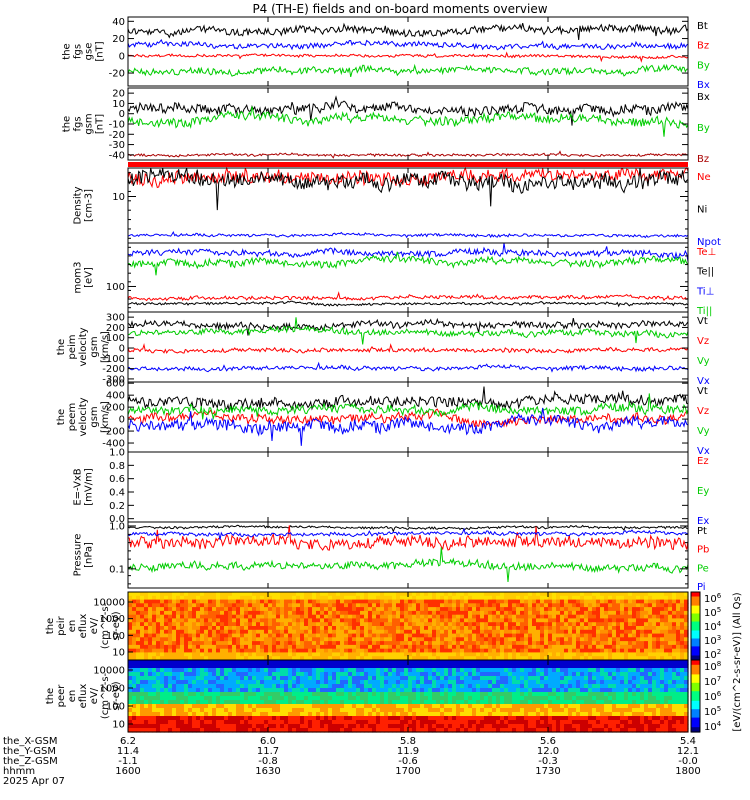 This screenshot has height=800, width=750. What do you see at coordinates (705, 272) in the screenshot?
I see `legend-Te||: Te||` at bounding box center [705, 272].